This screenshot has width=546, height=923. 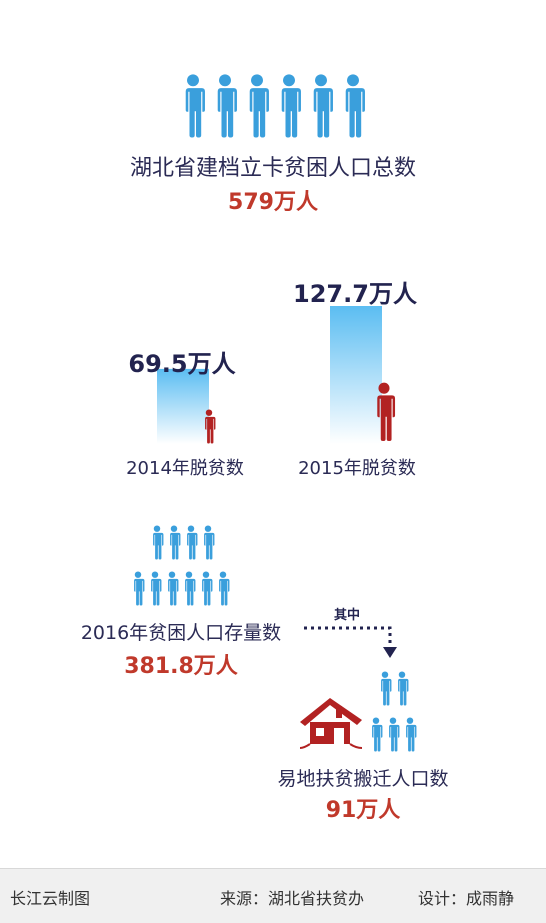 What do you see at coordinates (355, 294) in the screenshot?
I see `bar-value-label-2015: 127.7万人` at bounding box center [355, 294].